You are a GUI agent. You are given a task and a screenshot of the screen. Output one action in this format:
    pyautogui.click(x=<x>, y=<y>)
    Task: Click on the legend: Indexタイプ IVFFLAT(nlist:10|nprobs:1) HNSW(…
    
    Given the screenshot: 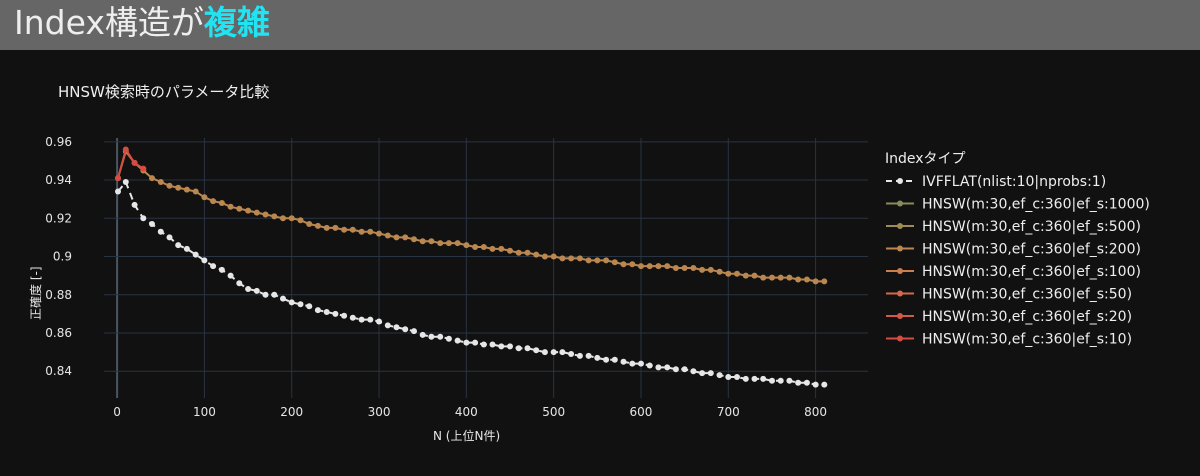 What is the action you would take?
    pyautogui.click(x=1017, y=249)
    